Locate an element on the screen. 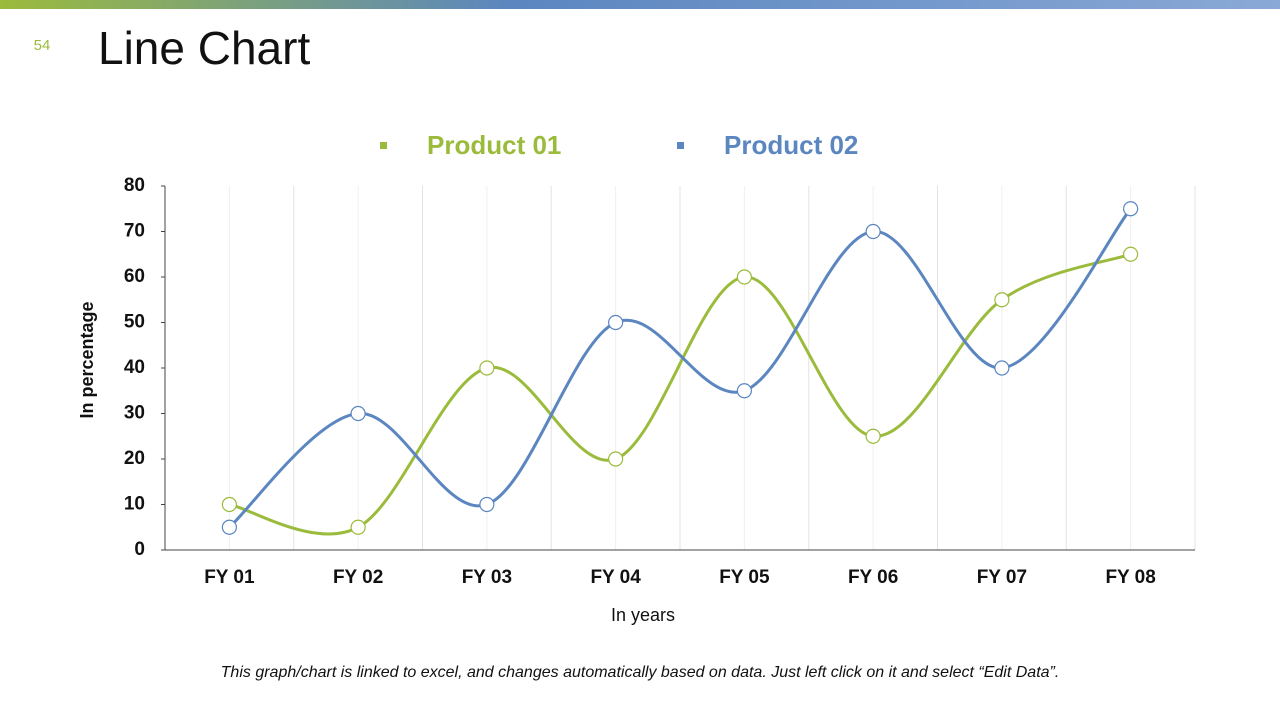 The width and height of the screenshot is (1280, 720). legend-label: Product 02 is located at coordinates (791, 145).